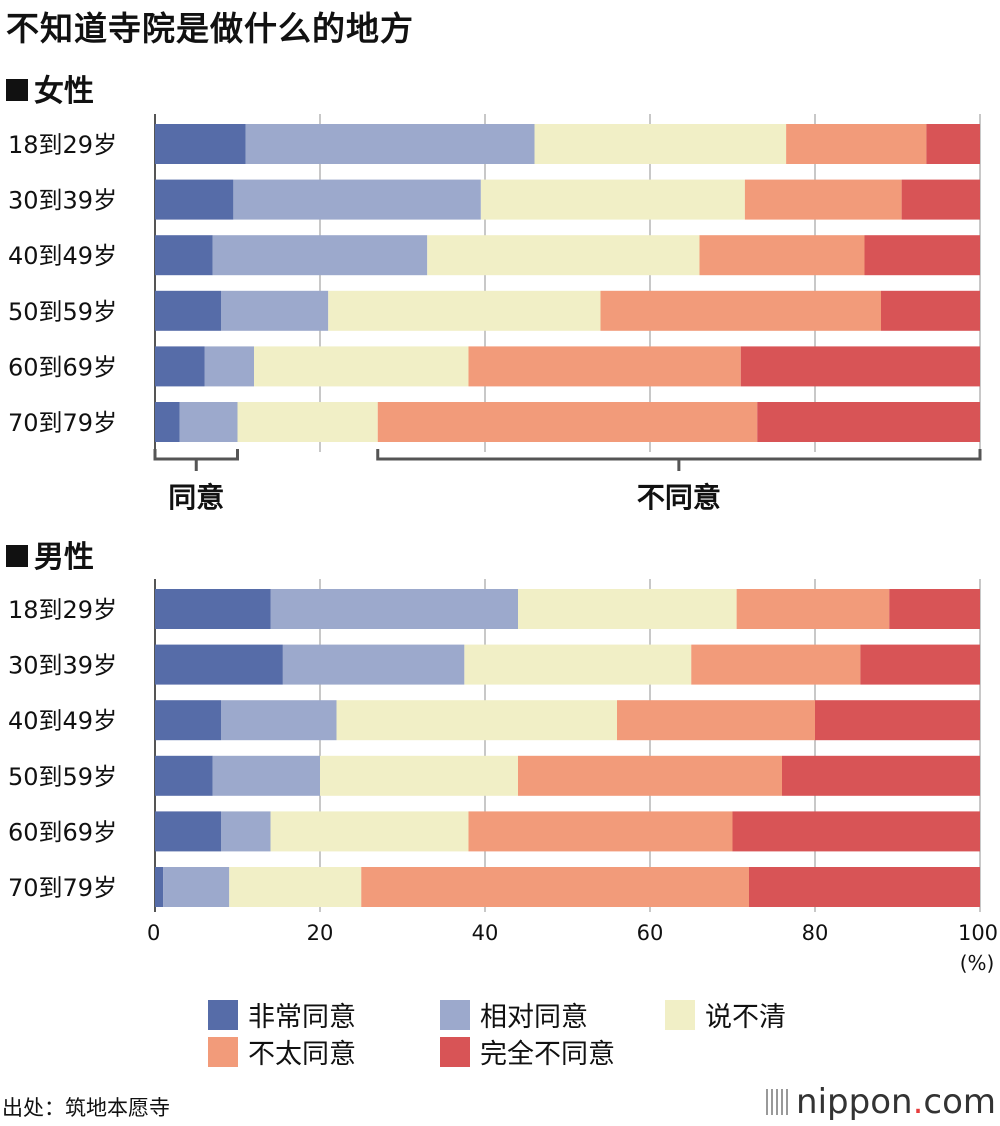 The height and width of the screenshot is (1126, 1000). I want to click on legend-label: 不太同意, so click(302, 1054).